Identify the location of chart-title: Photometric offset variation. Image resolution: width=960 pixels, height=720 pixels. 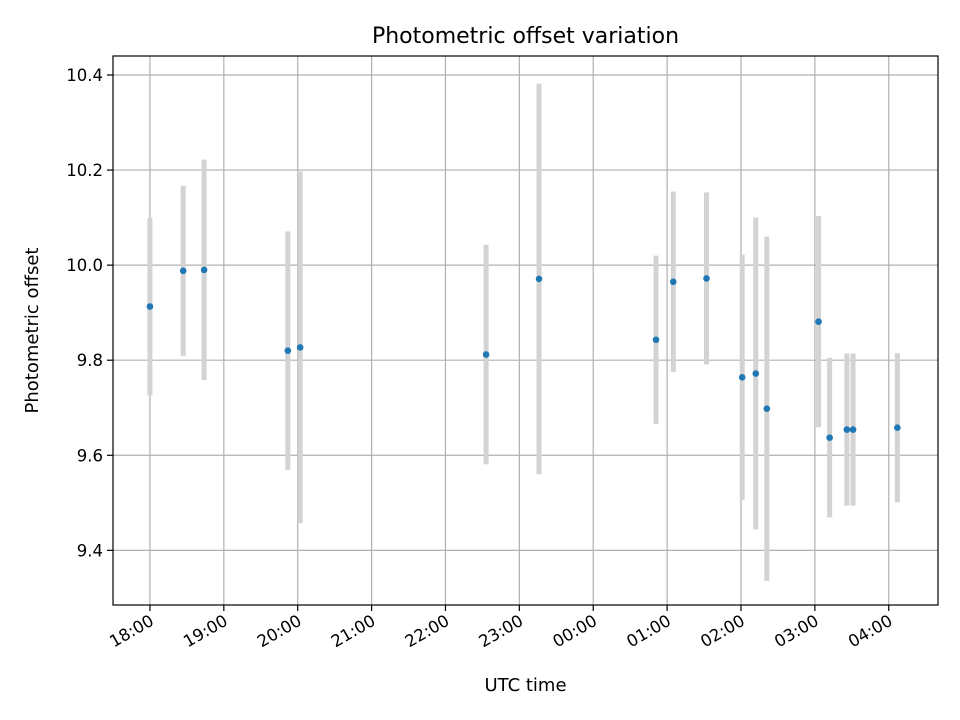
(525, 36).